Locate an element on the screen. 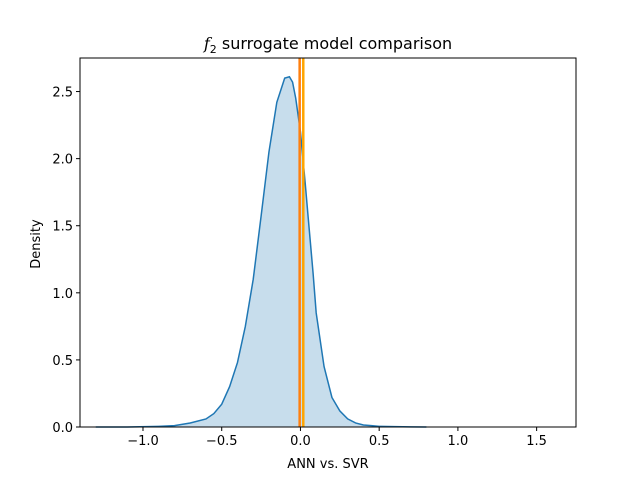 The width and height of the screenshot is (640, 480). x-tick-label: 0.5 is located at coordinates (379, 441).